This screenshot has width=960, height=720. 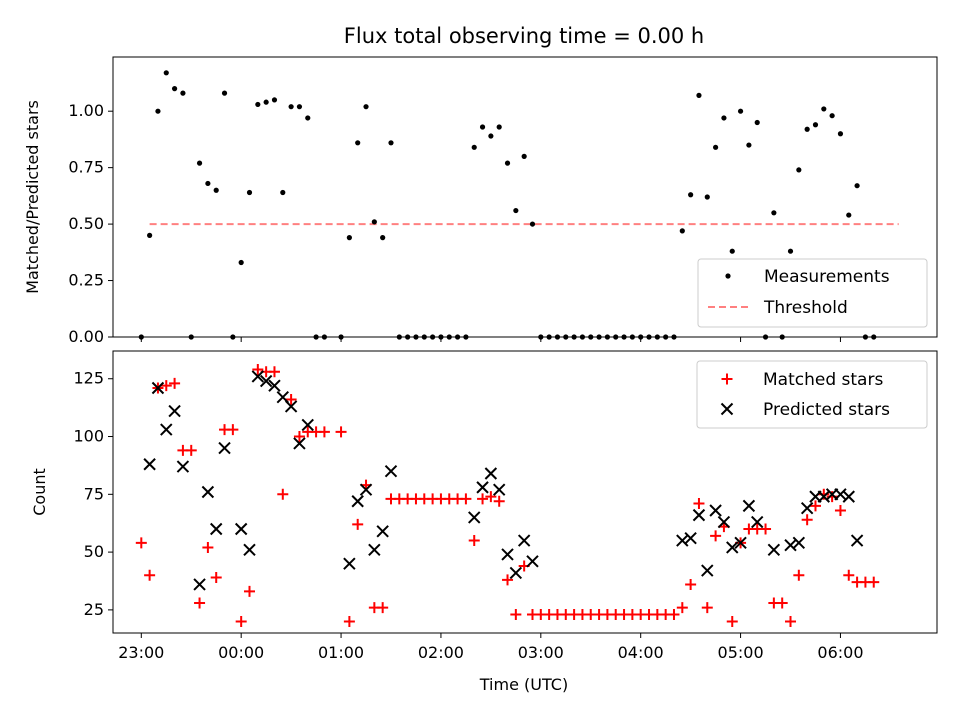 I want to click on legend-measurements-label: Measurements, so click(x=827, y=277).